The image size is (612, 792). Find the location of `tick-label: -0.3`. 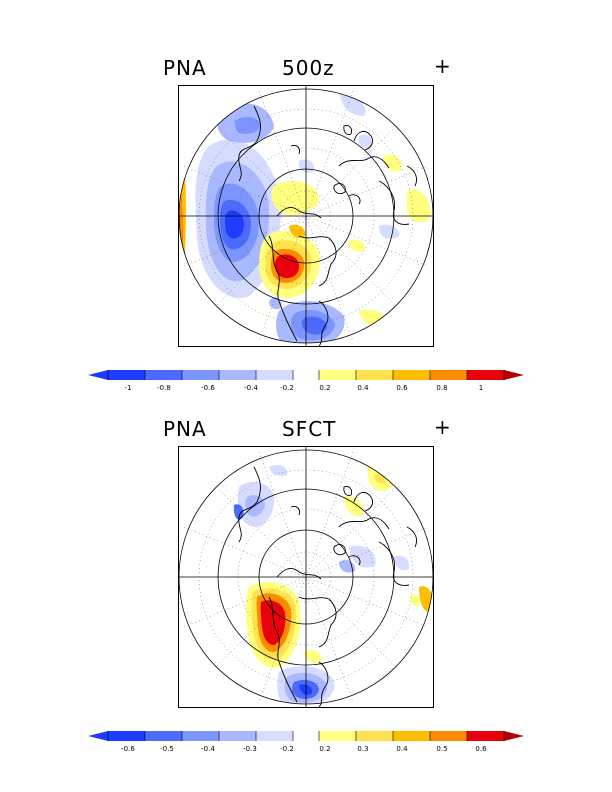

tick-label: -0.3 is located at coordinates (250, 749).